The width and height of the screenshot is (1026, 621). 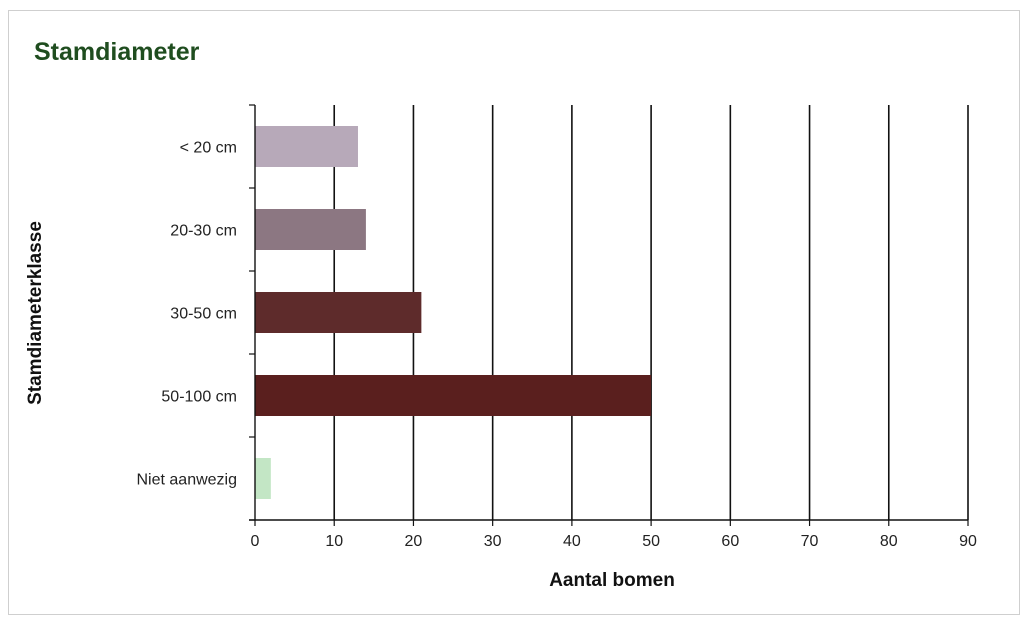 What do you see at coordinates (612, 580) in the screenshot?
I see `x-axis-label: Aantal bomen` at bounding box center [612, 580].